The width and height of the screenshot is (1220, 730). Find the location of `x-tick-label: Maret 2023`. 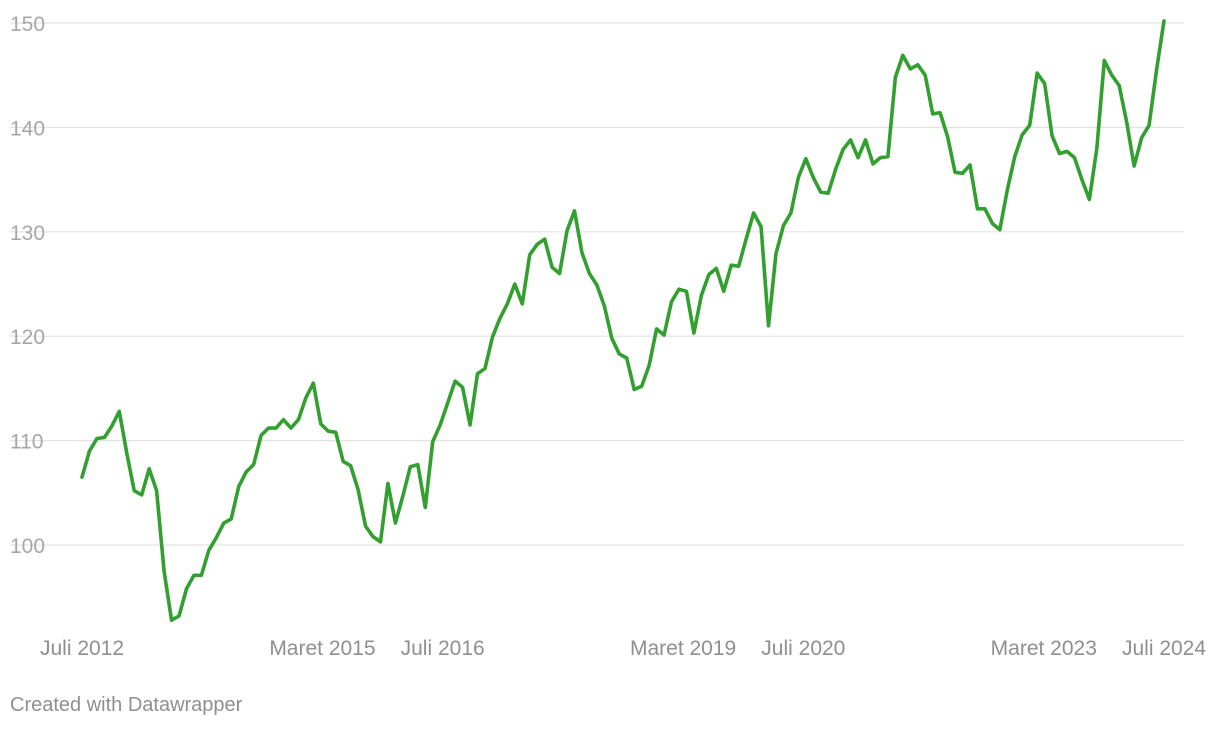

x-tick-label: Maret 2023 is located at coordinates (1044, 648).